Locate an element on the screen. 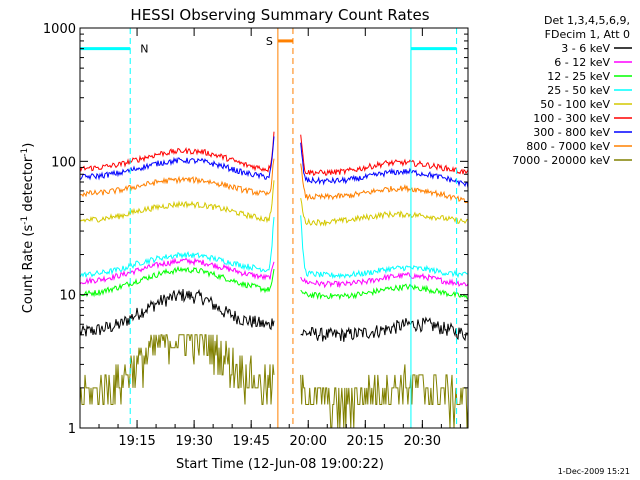 This screenshot has height=480, width=640. series-line-6-pre is located at coordinates (177, 158).